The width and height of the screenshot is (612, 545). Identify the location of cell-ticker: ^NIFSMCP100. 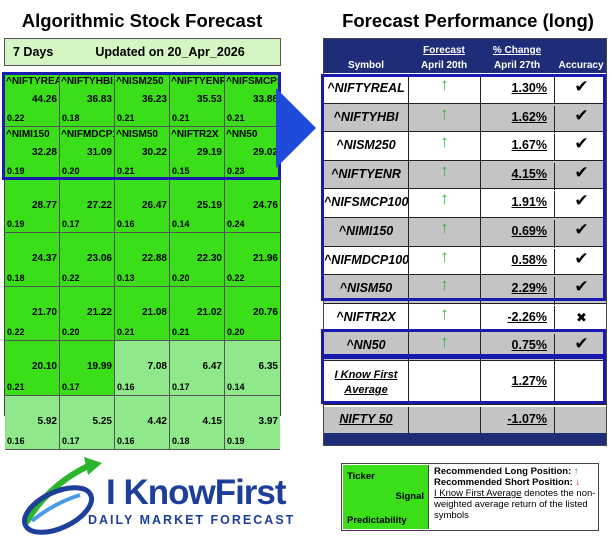
(253, 81).